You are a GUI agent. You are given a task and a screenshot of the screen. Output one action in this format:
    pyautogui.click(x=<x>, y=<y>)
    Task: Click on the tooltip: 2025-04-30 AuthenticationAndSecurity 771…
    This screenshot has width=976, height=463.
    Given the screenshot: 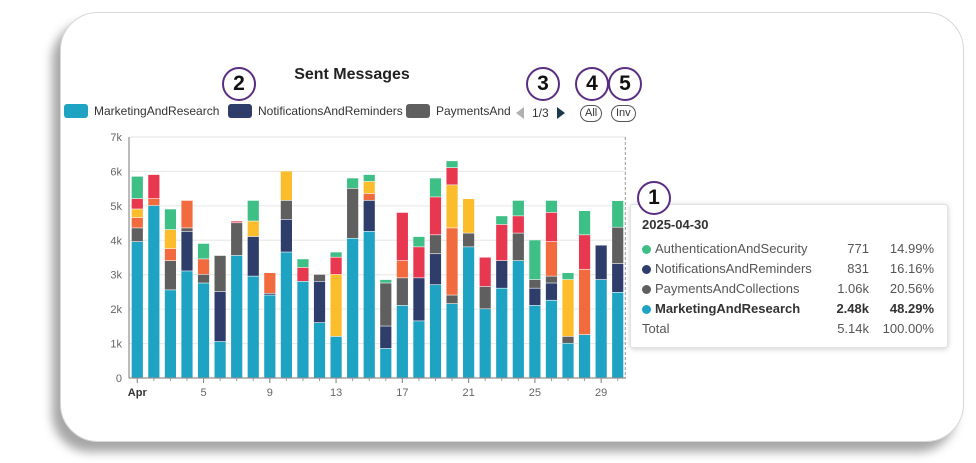 What is the action you would take?
    pyautogui.click(x=789, y=276)
    